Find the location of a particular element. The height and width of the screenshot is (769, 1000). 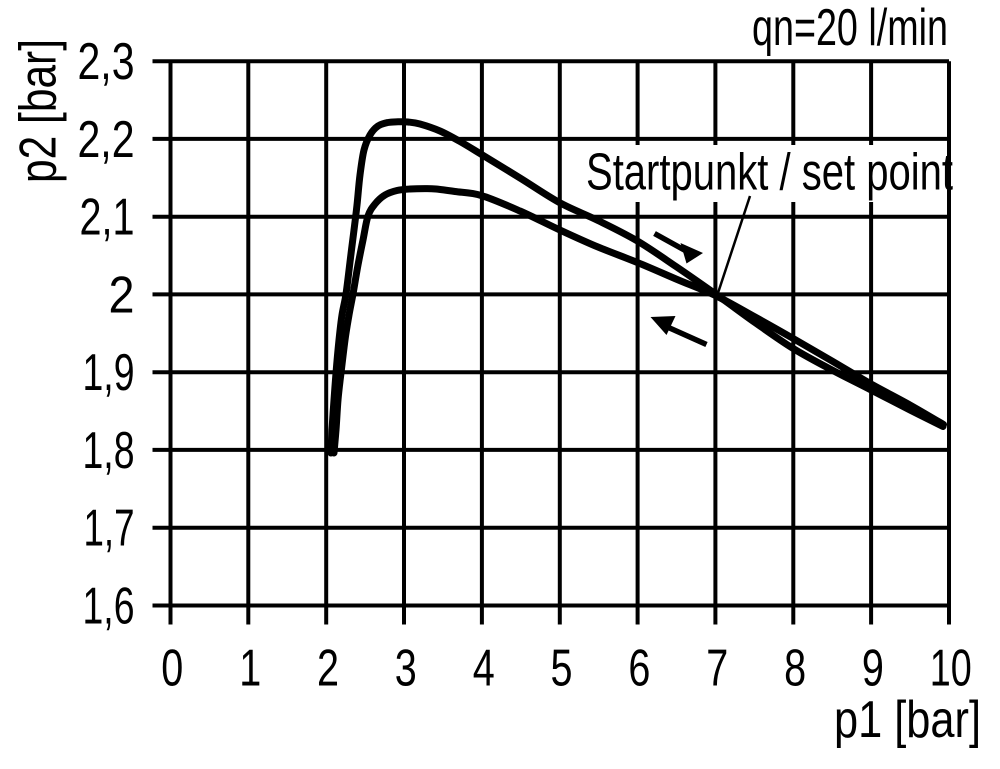

svg-text: p1 [bar] is located at coordinates (907, 720).